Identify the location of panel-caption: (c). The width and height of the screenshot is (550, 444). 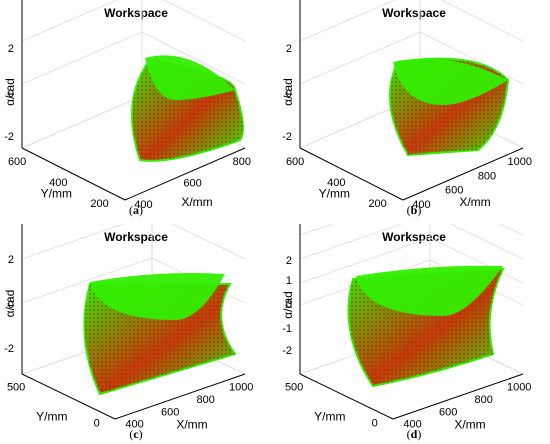
(135, 434).